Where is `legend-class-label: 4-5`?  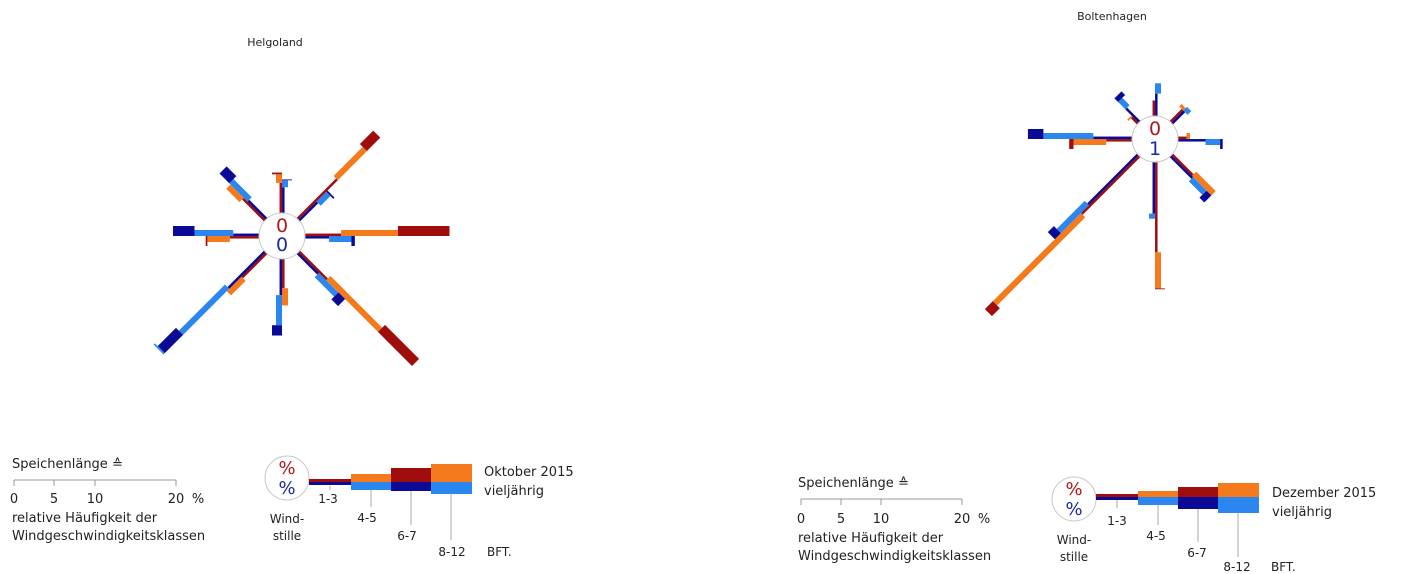
legend-class-label: 4-5 is located at coordinates (1156, 536).